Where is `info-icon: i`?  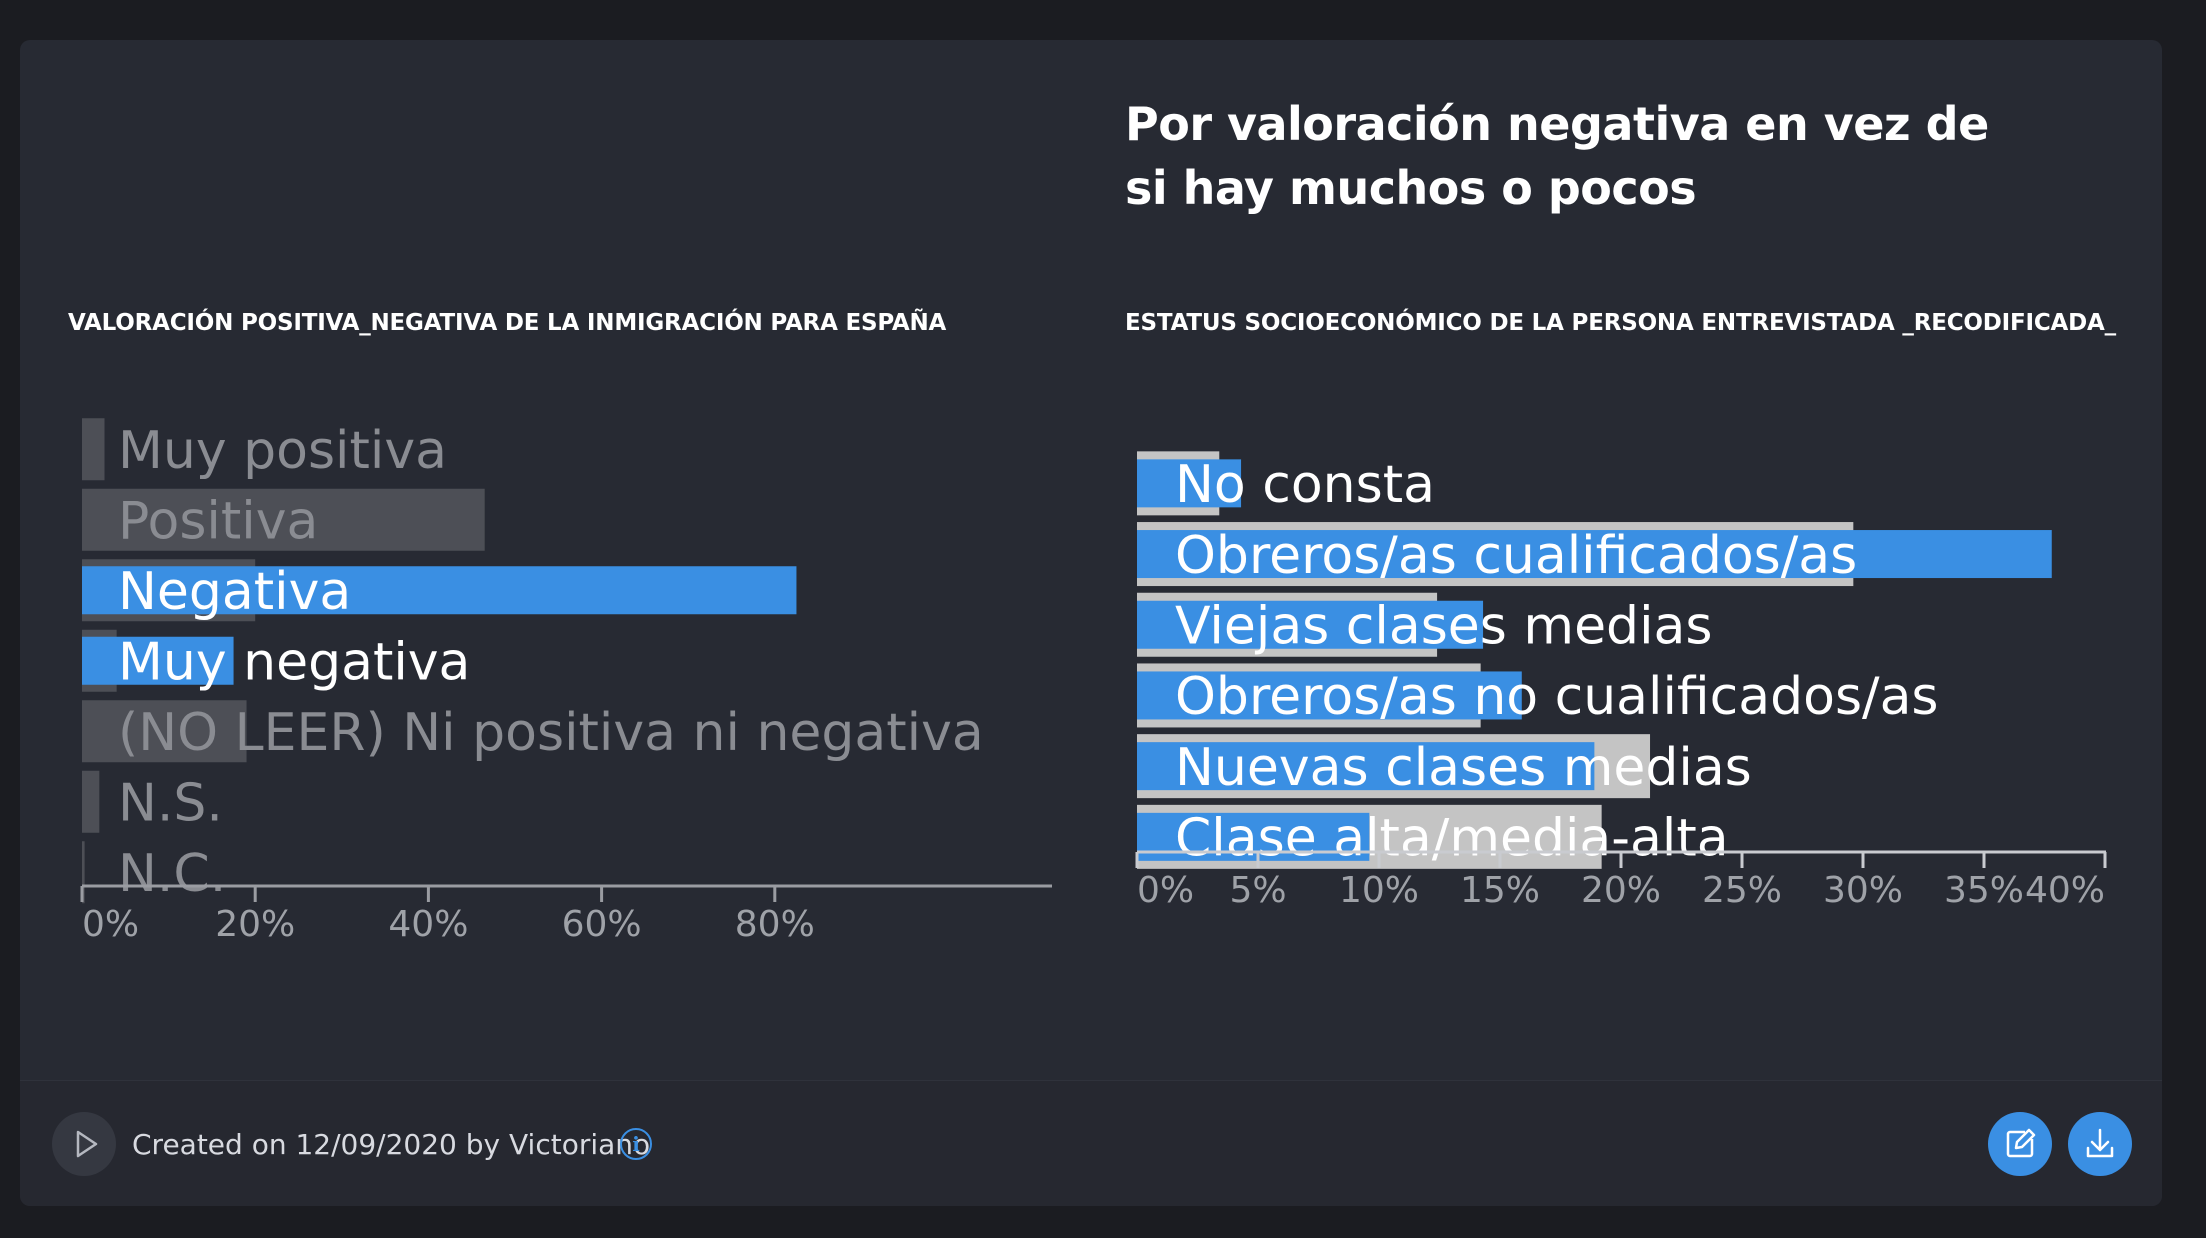
info-icon: i is located at coordinates (636, 1144).